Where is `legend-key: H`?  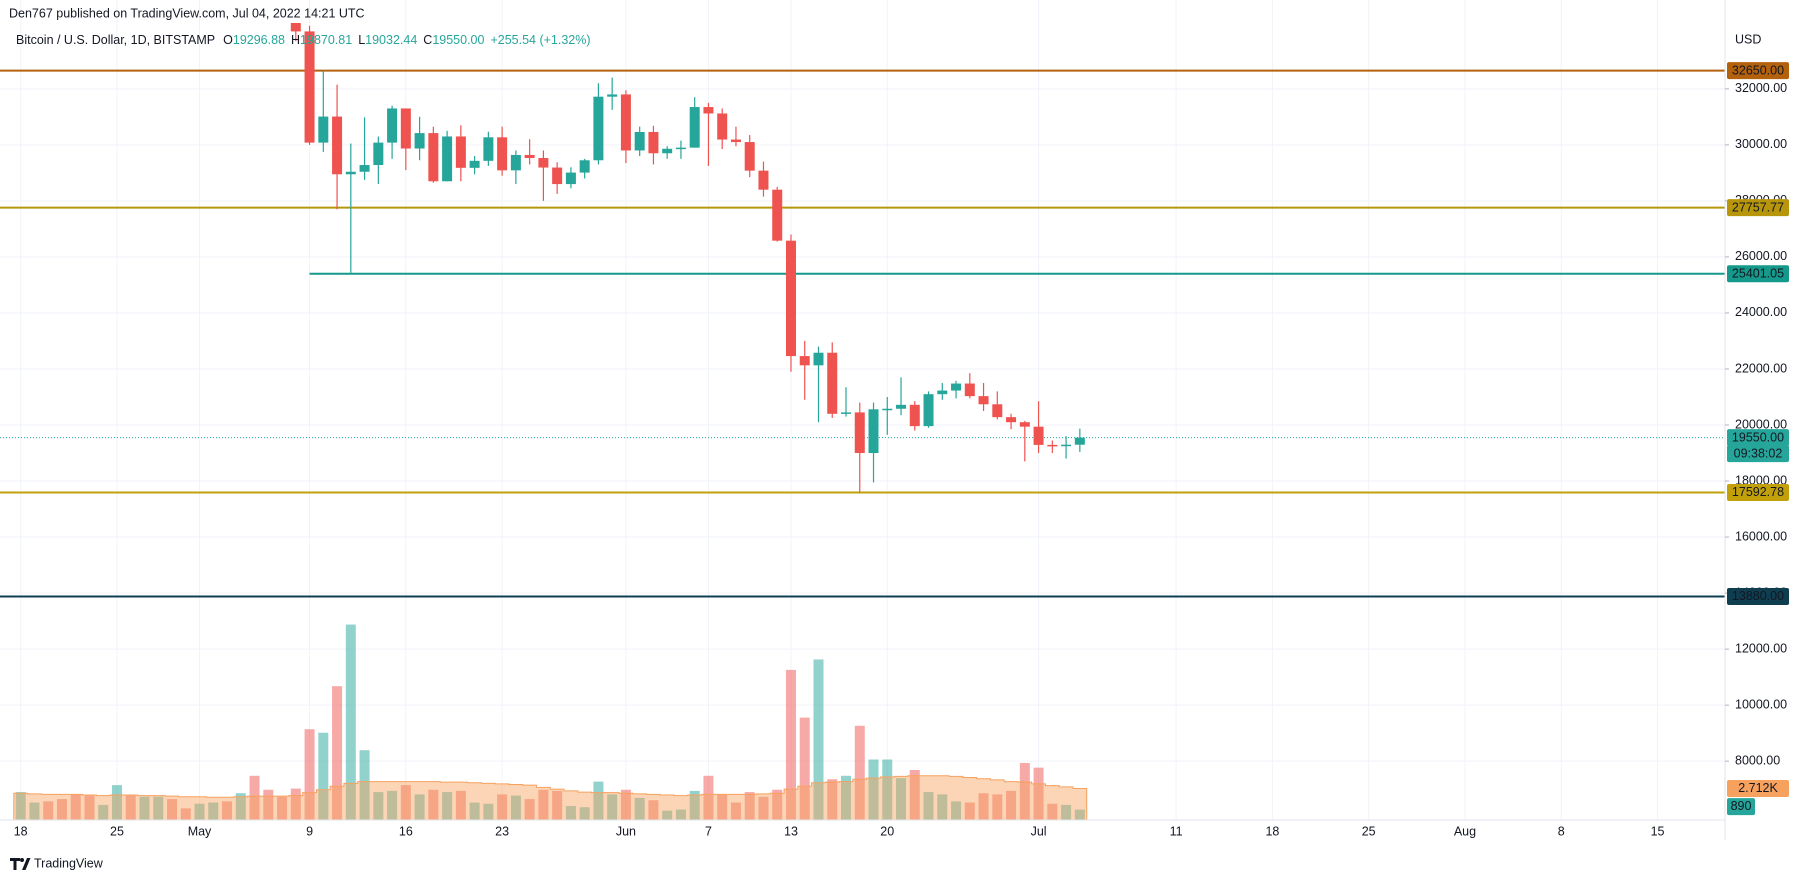
legend-key: H is located at coordinates (295, 40).